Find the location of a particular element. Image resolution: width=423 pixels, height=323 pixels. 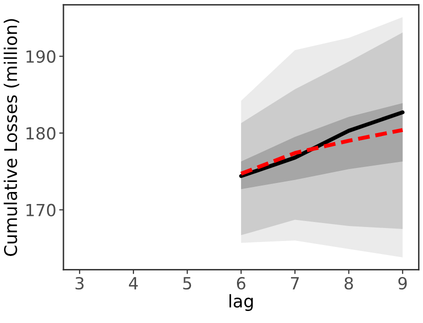

y-tick-label: 190 is located at coordinates (41, 56).